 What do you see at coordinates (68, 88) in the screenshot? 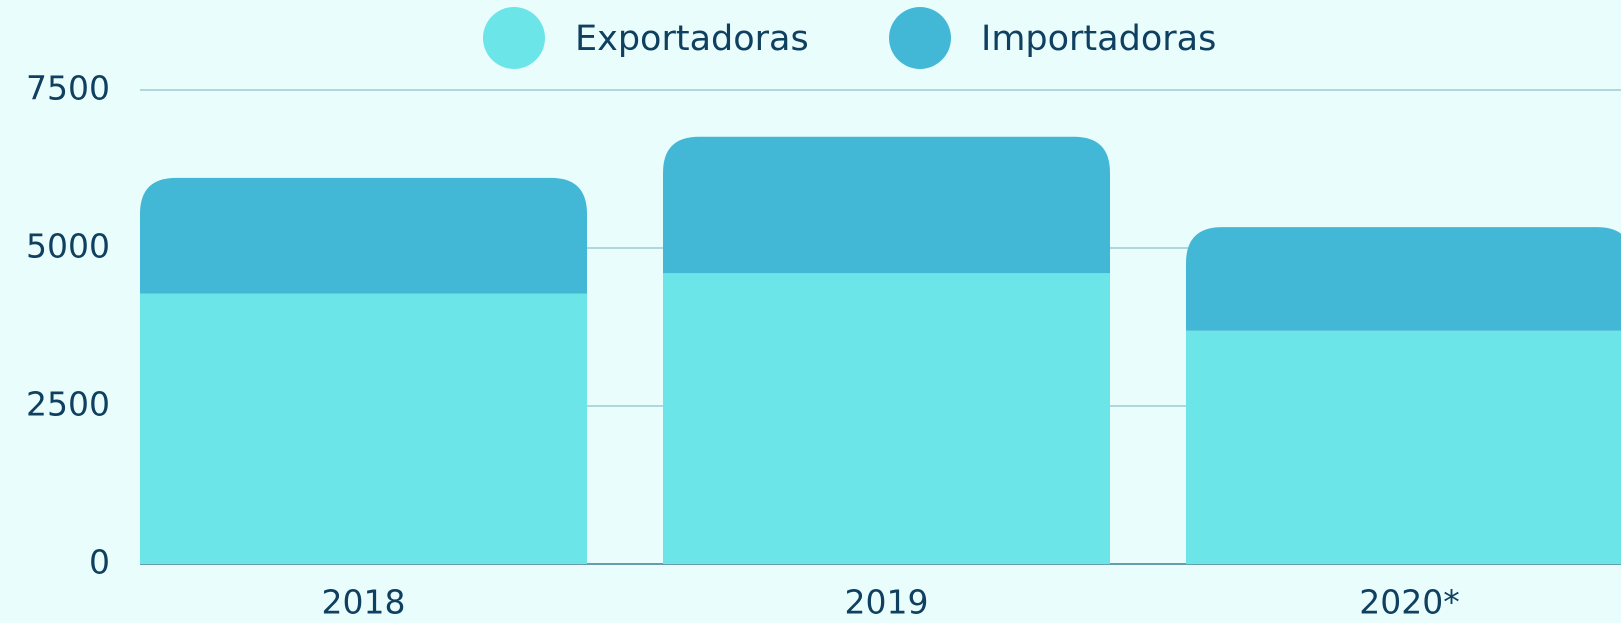
I see `y-tick-label: 7500` at bounding box center [68, 88].